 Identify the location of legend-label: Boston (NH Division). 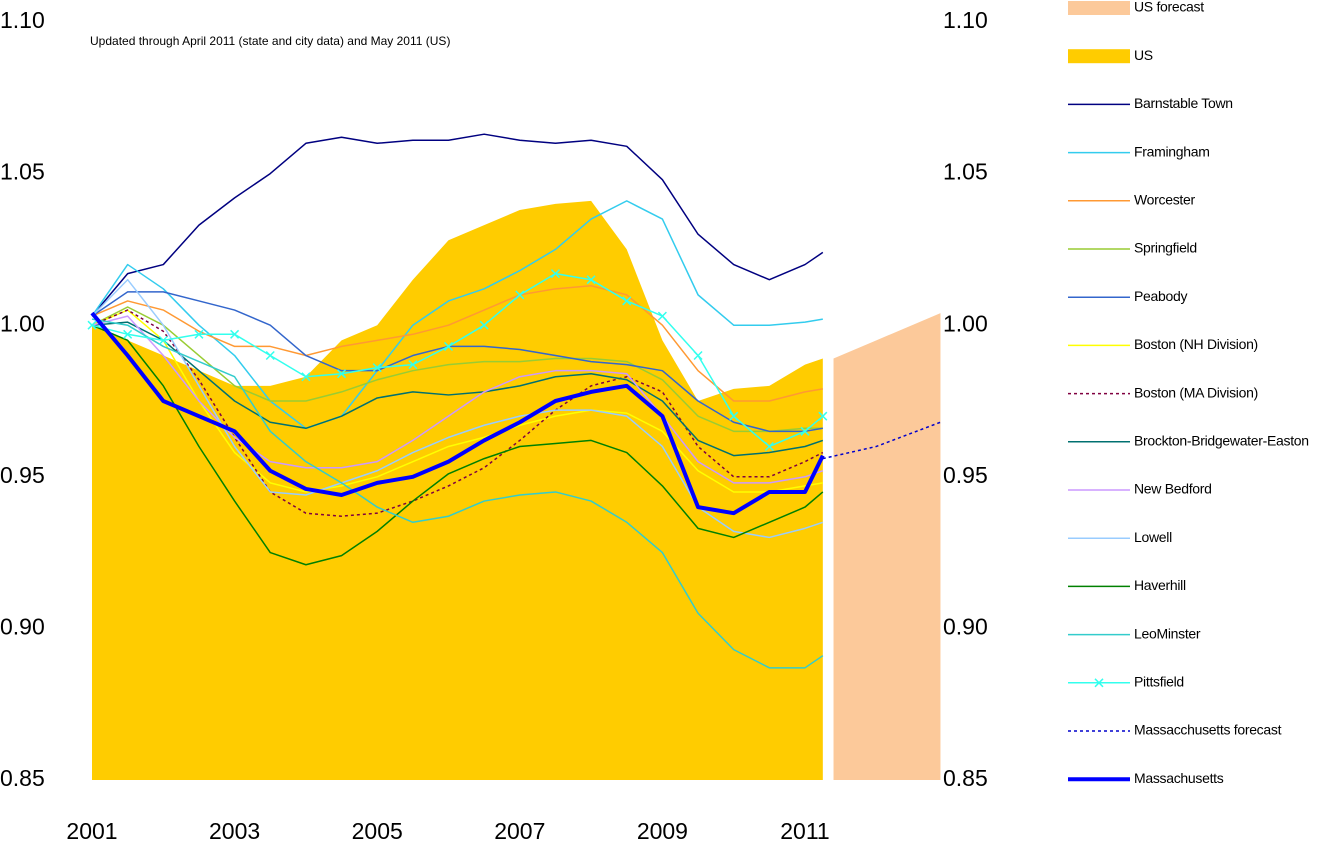
(1196, 344).